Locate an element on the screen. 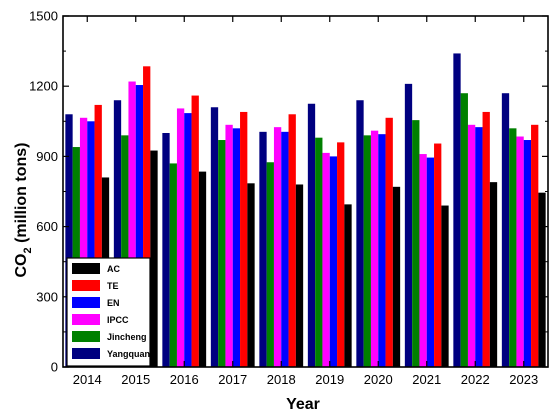  legend-label-yangquan: Yangquan is located at coordinates (128, 354).